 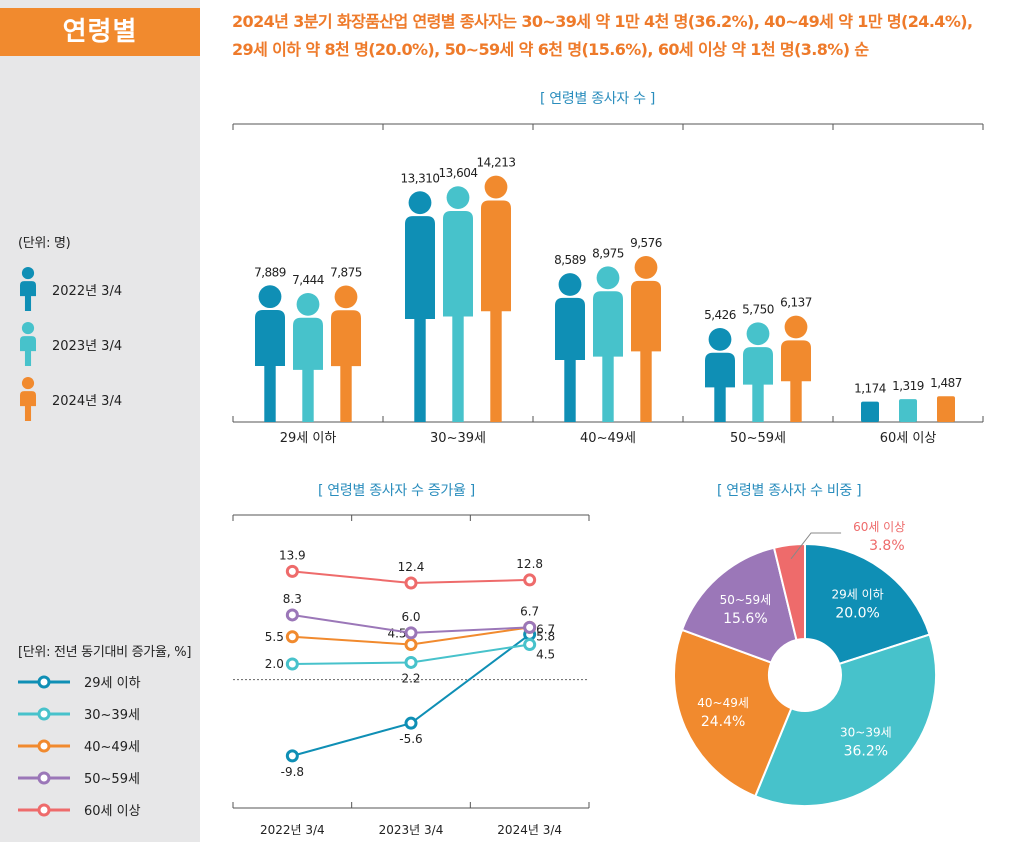 What do you see at coordinates (87, 401) in the screenshot?
I see `person-legend-label: 2024년 3/4` at bounding box center [87, 401].